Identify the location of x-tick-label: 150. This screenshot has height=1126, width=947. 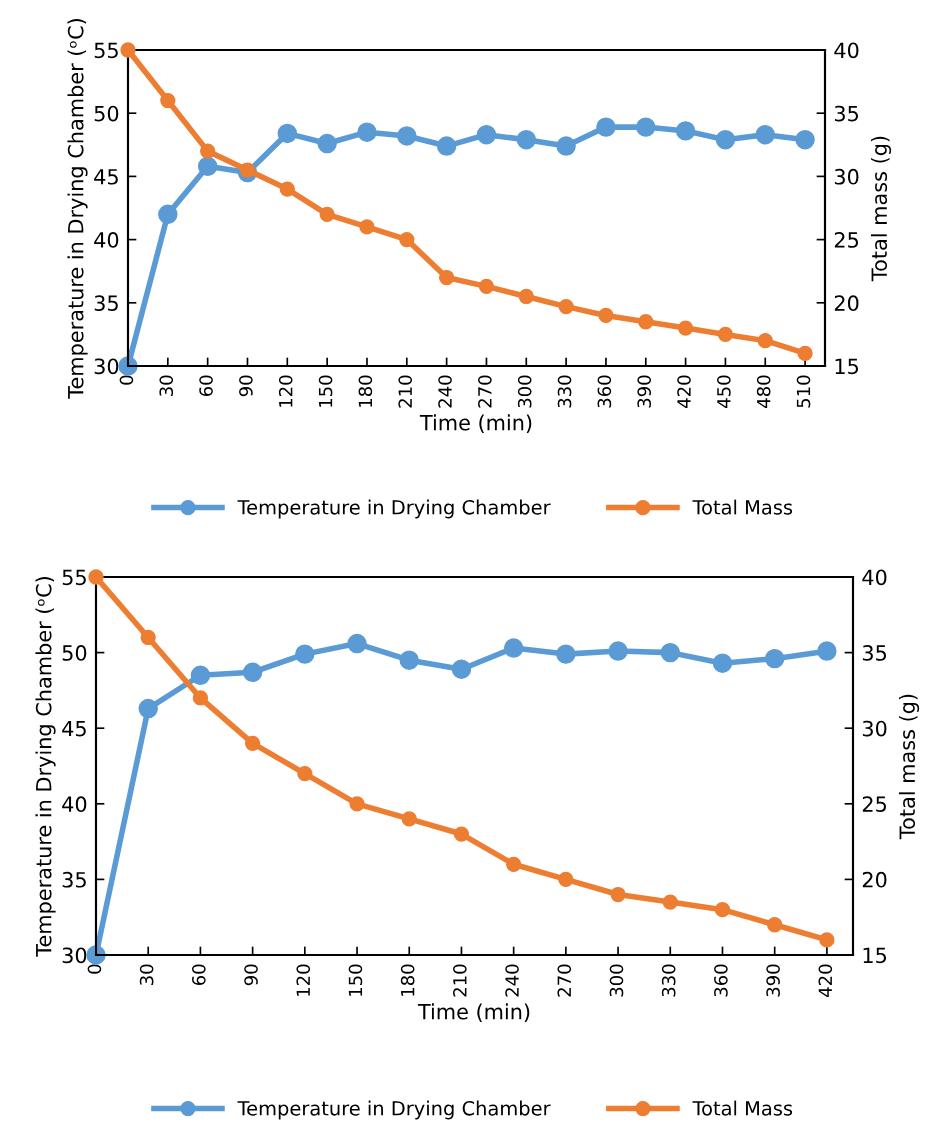
(325, 391).